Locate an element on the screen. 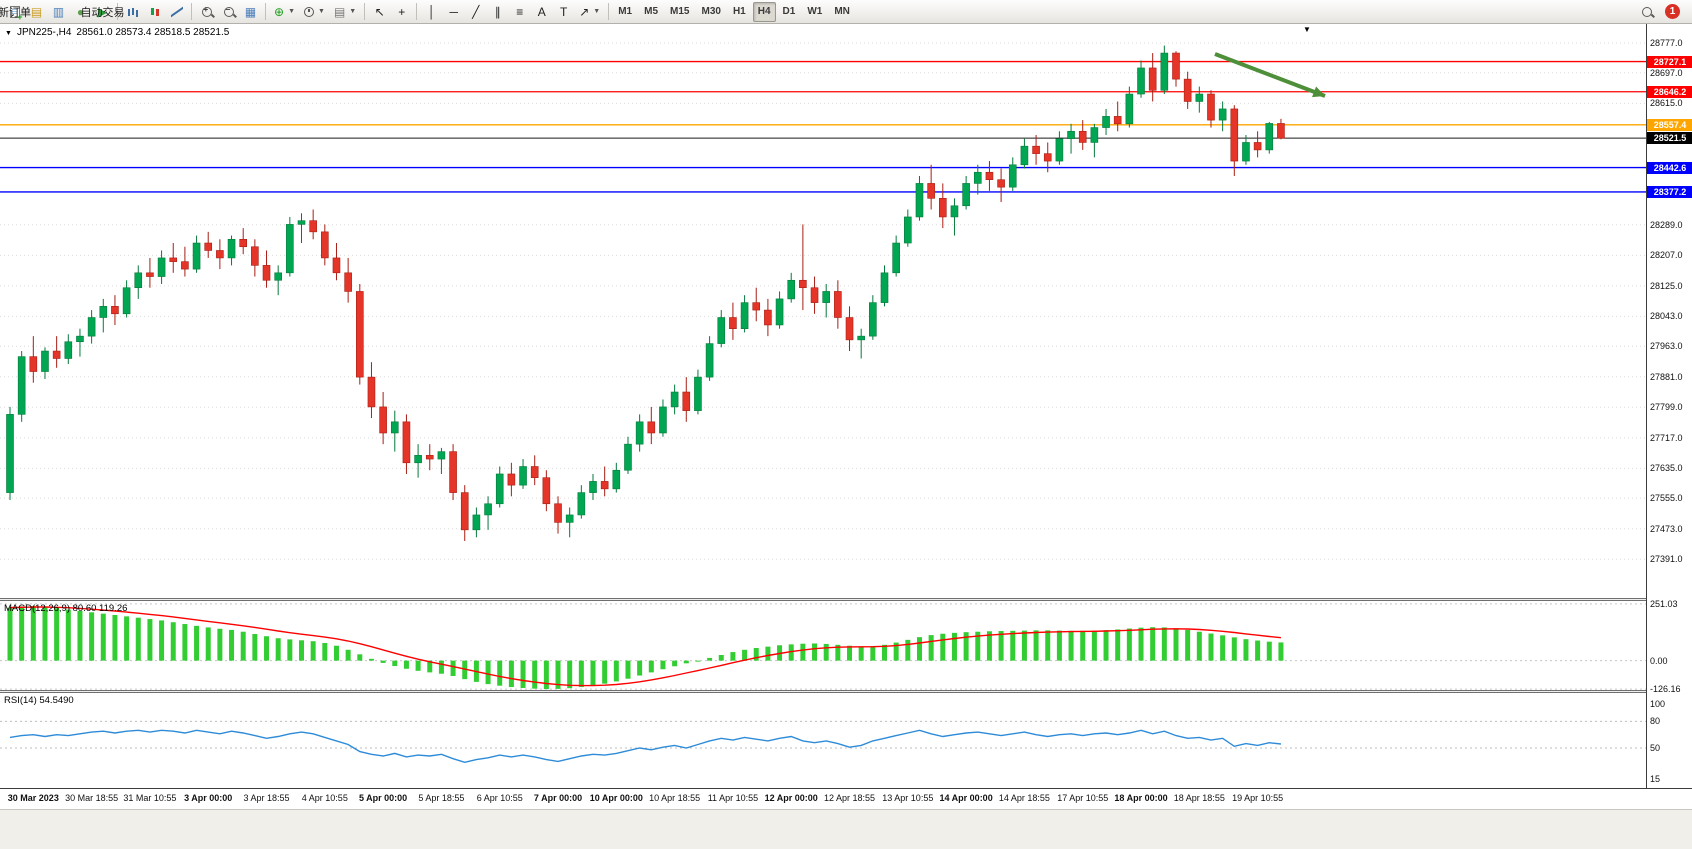  notifications-badge: 1 is located at coordinates (1672, 11).